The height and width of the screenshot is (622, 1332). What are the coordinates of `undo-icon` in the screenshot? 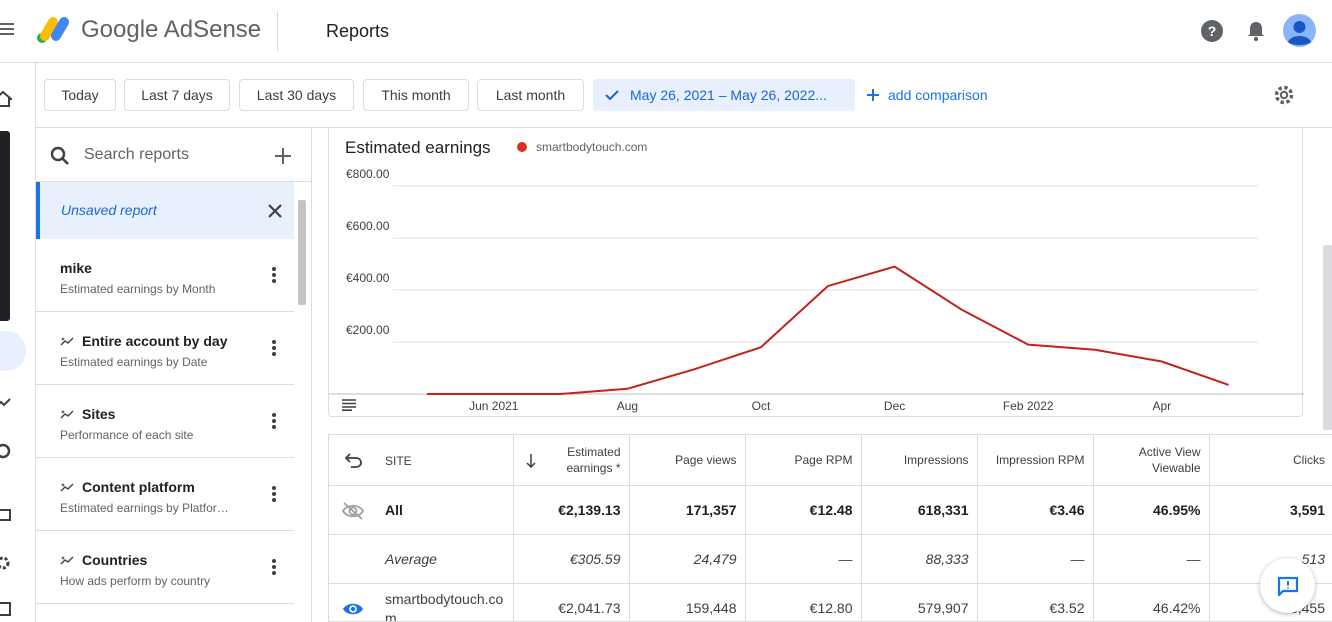 It's located at (354, 460).